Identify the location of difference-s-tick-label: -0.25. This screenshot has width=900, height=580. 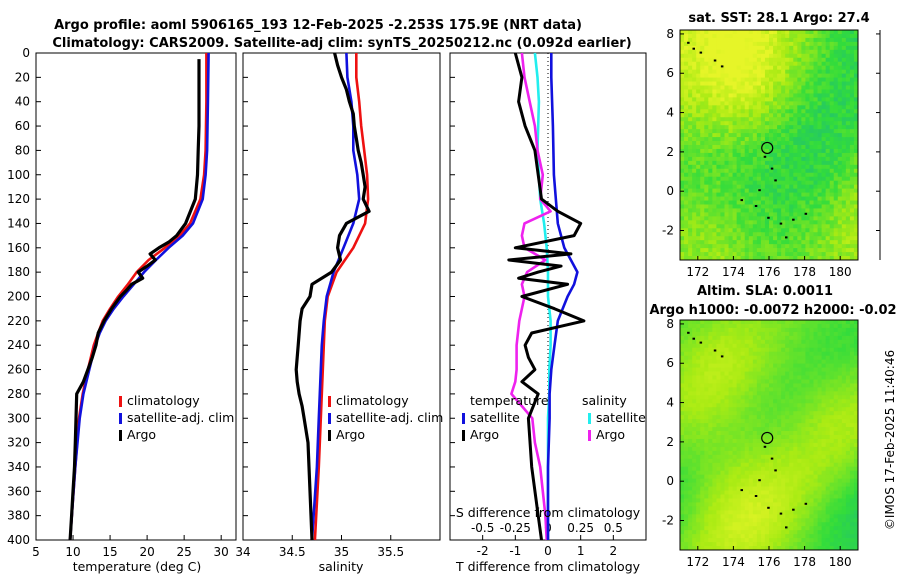
(515, 528).